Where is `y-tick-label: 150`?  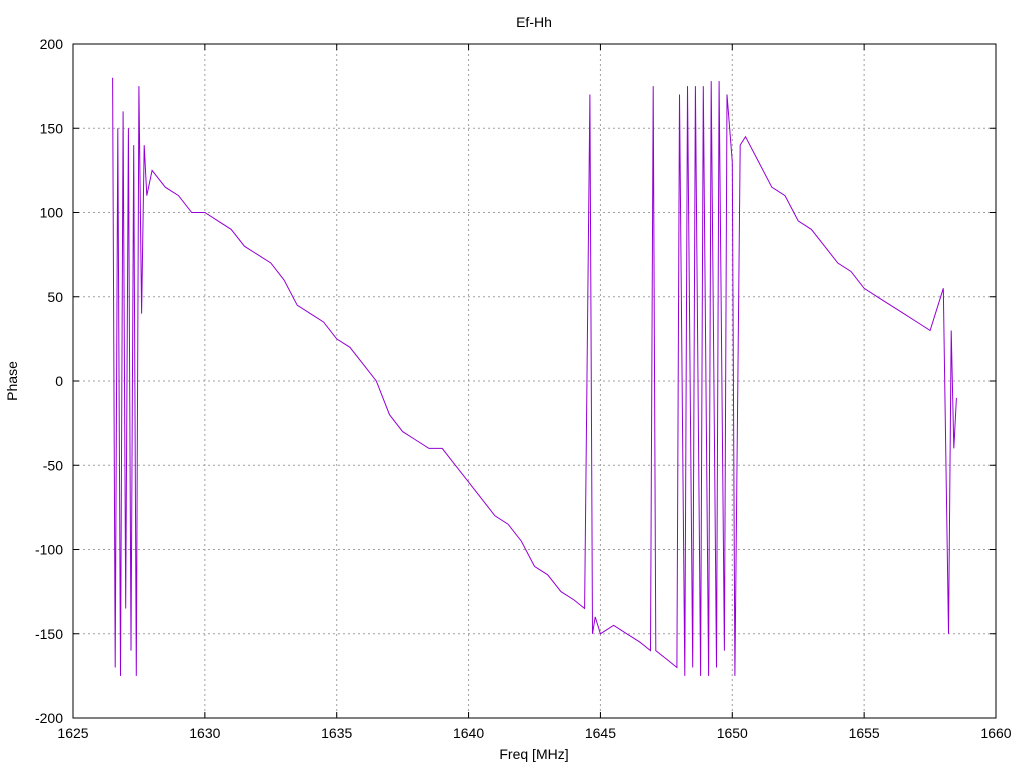
y-tick-label: 150 is located at coordinates (52, 128).